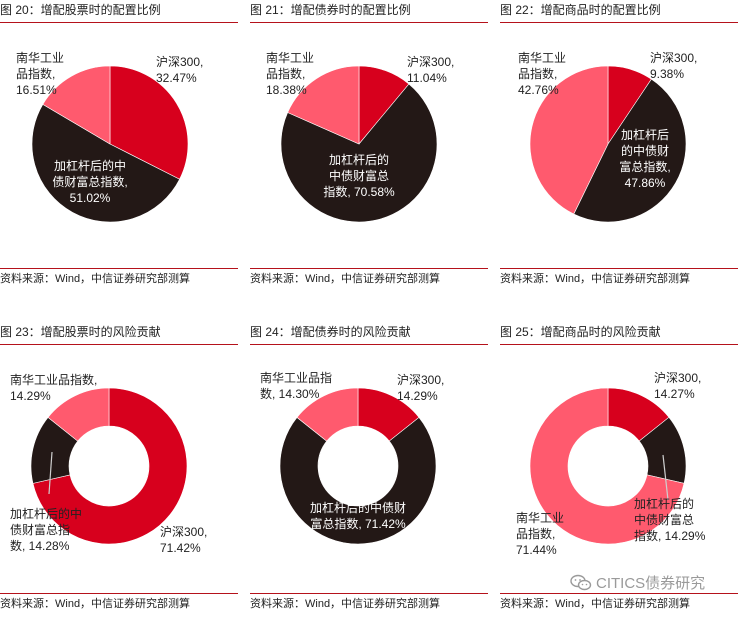  Describe the element at coordinates (430, 70) in the screenshot. I see `data-label-hs300: 沪深300, 11.04%` at that location.